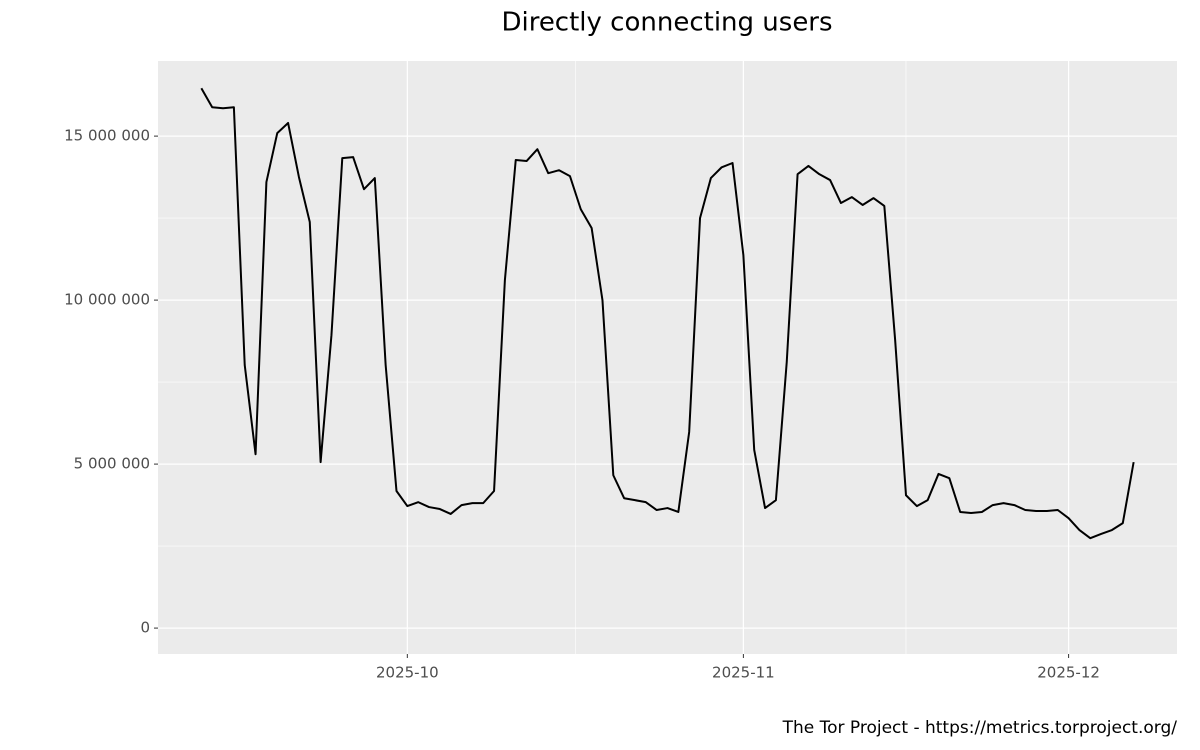 The height and width of the screenshot is (750, 1200). Describe the element at coordinates (112, 464) in the screenshot. I see `y-tick-label: 5 000 000` at that location.